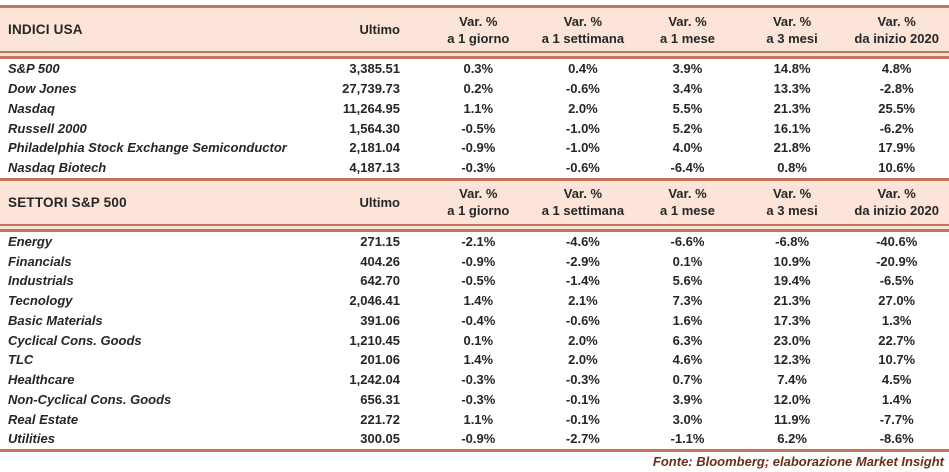 This screenshot has height=472, width=949. Describe the element at coordinates (474, 360) in the screenshot. I see `table-row: TLC 201.06 1.4% 2.0% 4.6% 12.3% 10.7%` at that location.